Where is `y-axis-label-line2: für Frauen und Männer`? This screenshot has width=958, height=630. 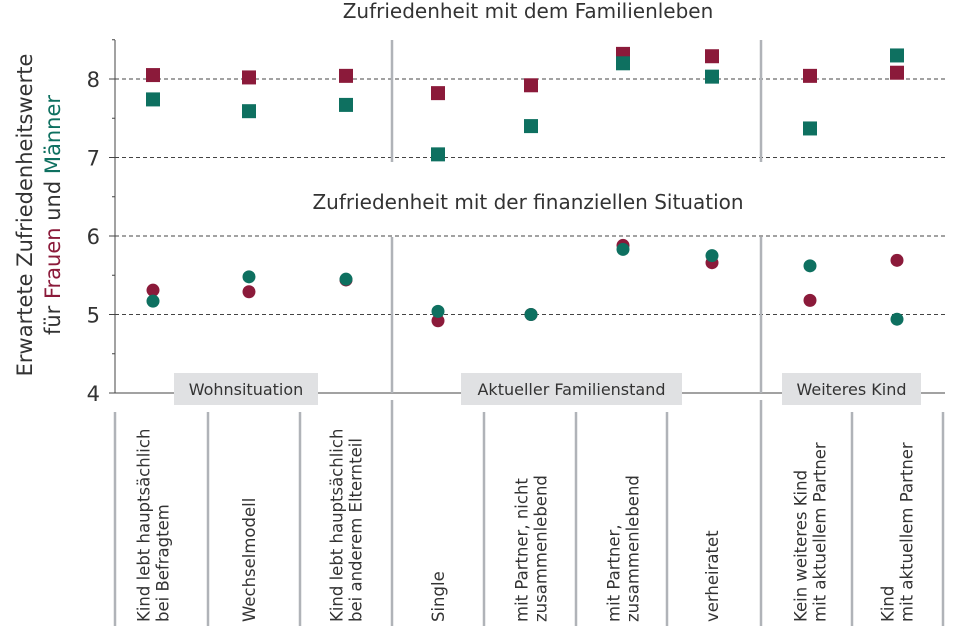 y-axis-label-line2: für Frauen und Männer is located at coordinates (53, 215).